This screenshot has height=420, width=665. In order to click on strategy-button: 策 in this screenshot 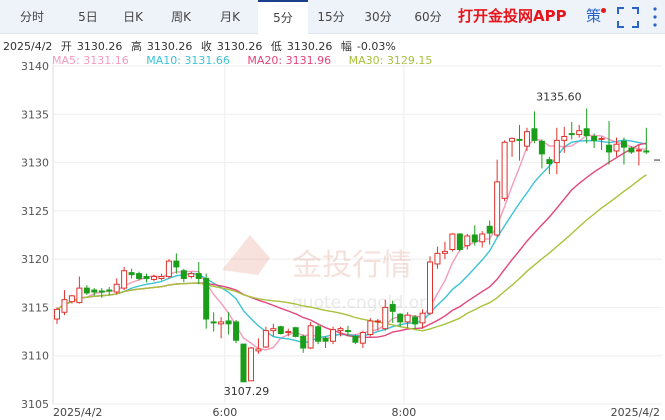, I will do `click(594, 16)`.